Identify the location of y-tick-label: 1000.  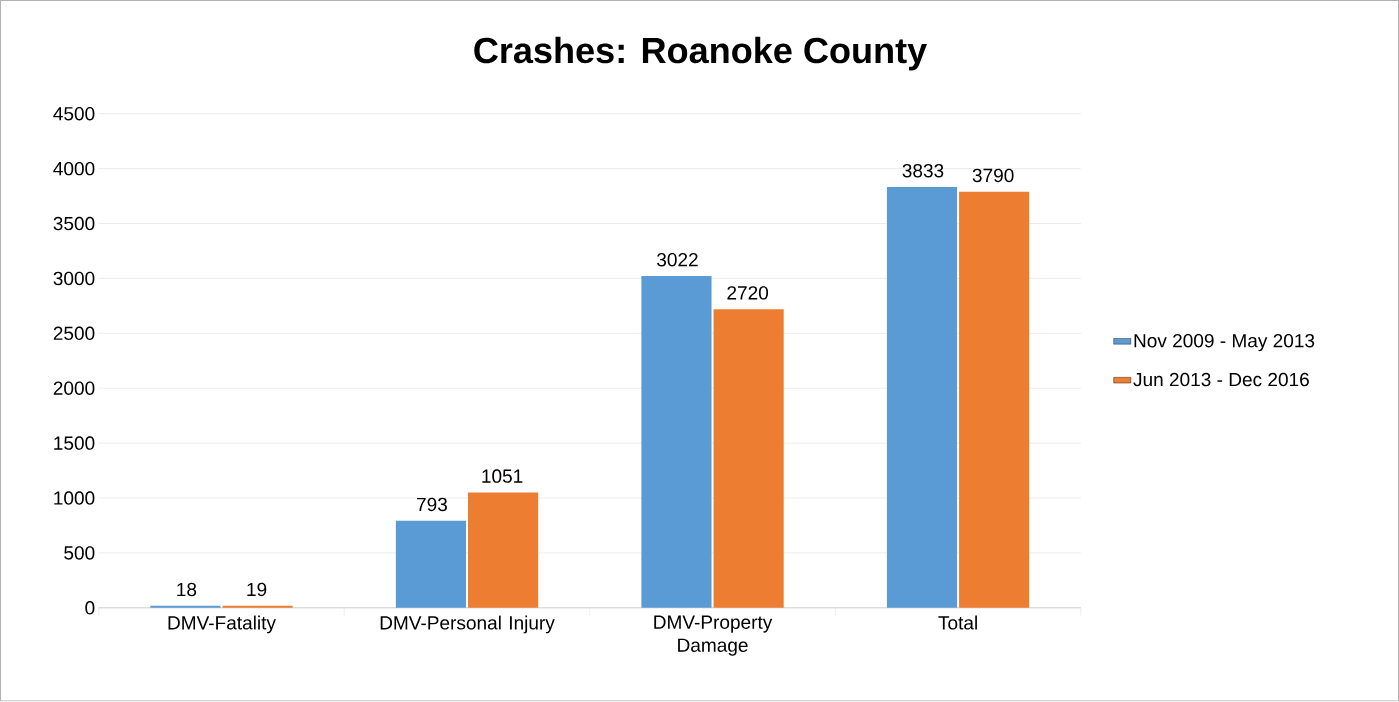
(74, 498).